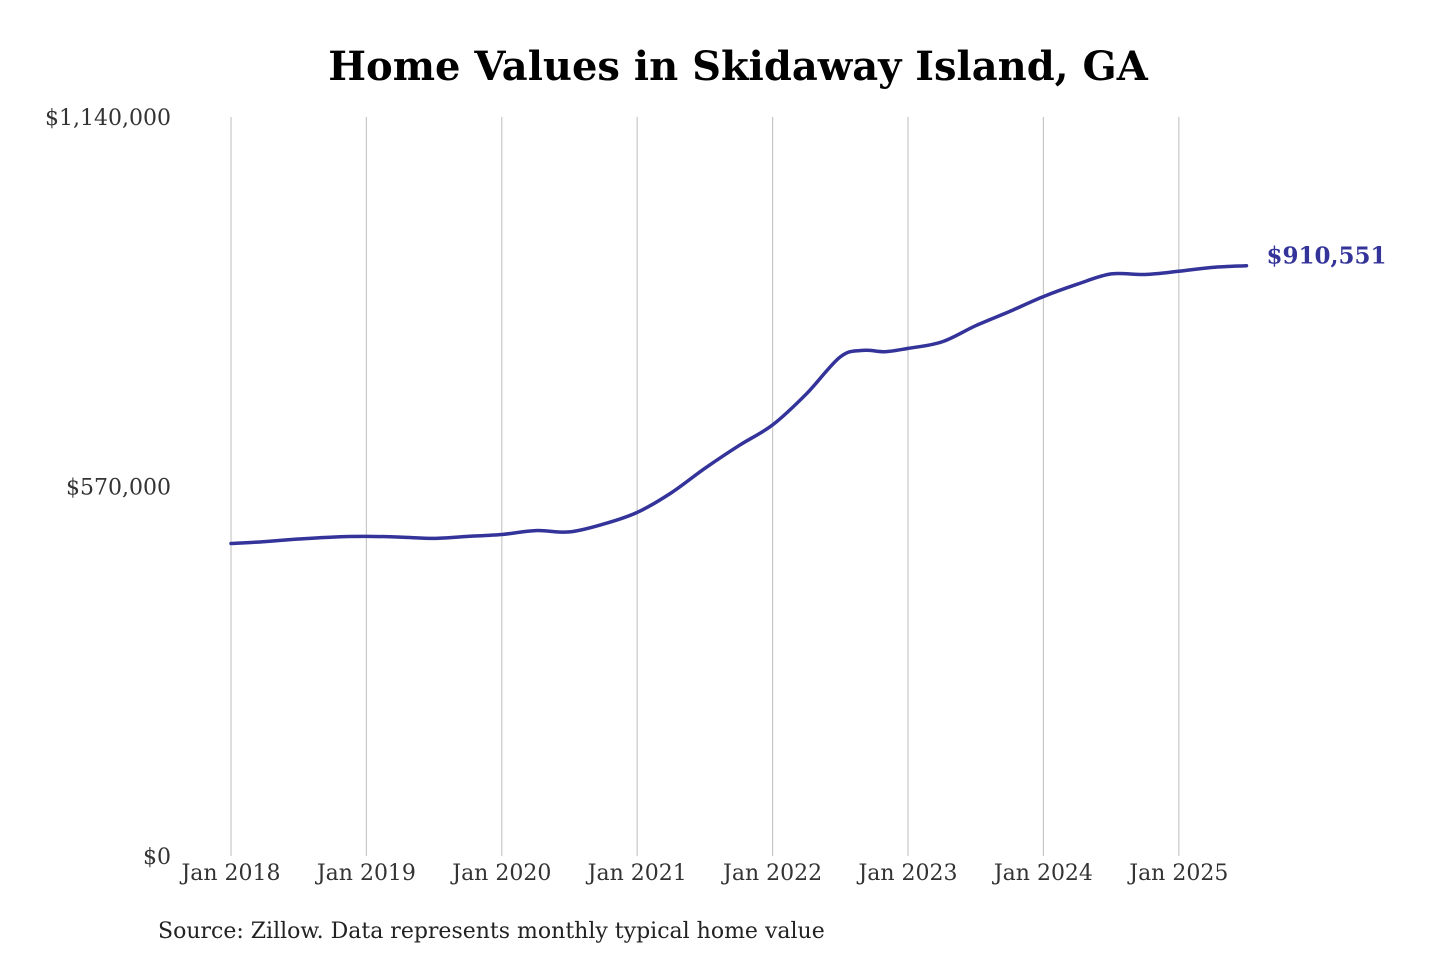 Image resolution: width=1440 pixels, height=960 pixels. What do you see at coordinates (365, 873) in the screenshot?
I see `x-tick-label: Jan 2019` at bounding box center [365, 873].